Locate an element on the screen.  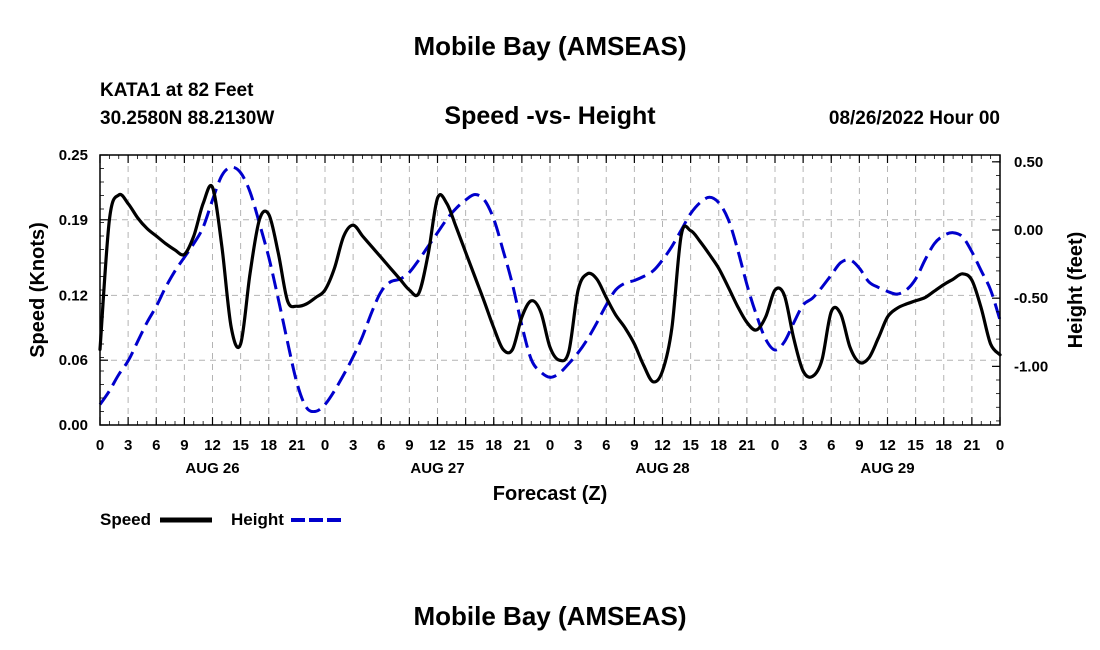
y-right-axis-label: Height (feet) is located at coordinates (1076, 290).